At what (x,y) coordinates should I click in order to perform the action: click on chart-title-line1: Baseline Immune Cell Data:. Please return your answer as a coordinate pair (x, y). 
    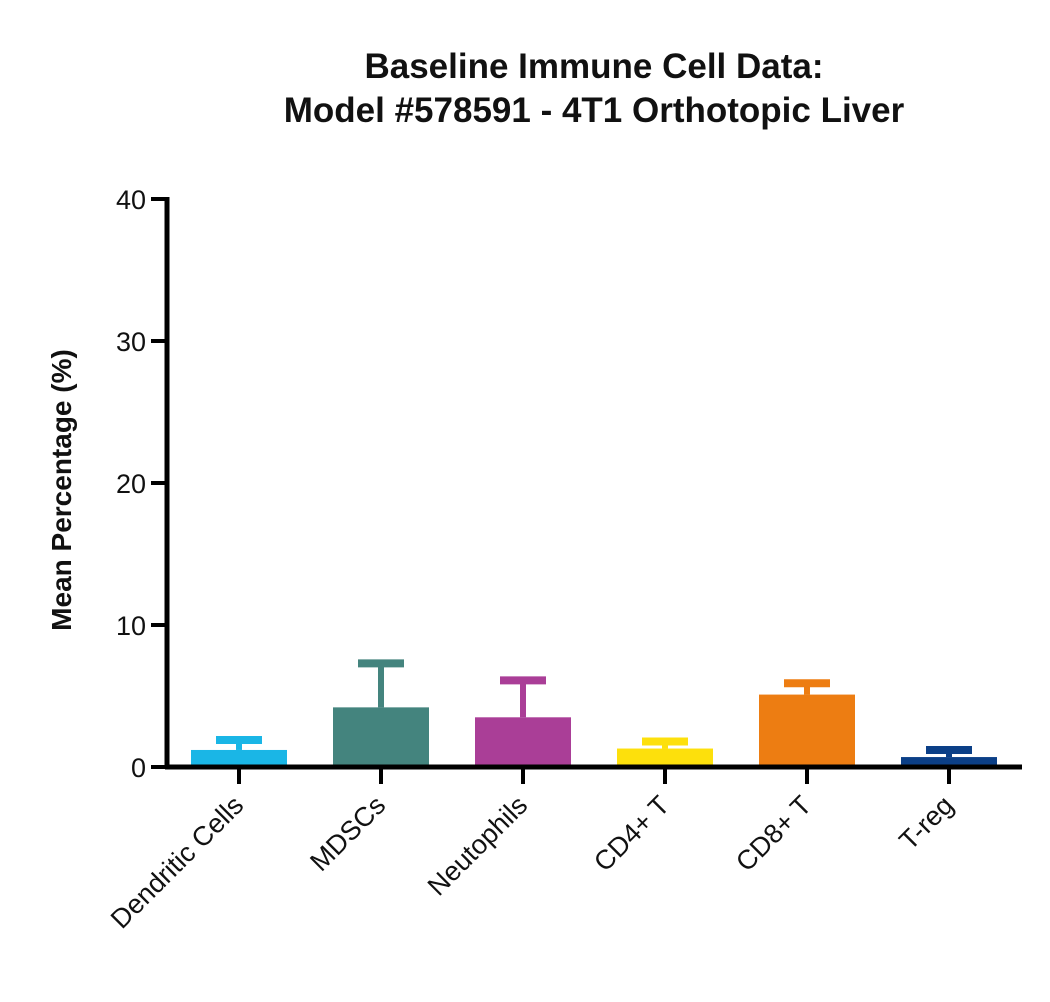
    Looking at the image, I should click on (593, 66).